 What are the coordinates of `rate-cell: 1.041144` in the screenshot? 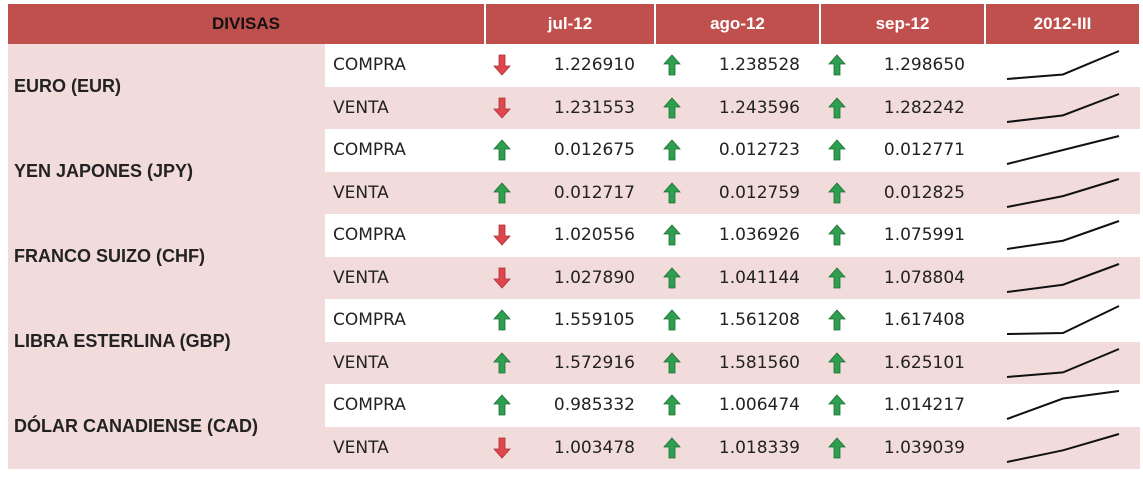 It's located at (737, 277).